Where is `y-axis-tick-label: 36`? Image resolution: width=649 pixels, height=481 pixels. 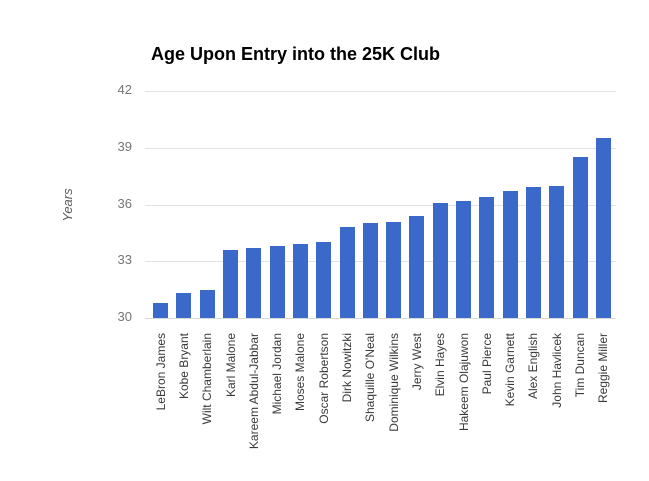
y-axis-tick-label: 36 is located at coordinates (124, 203).